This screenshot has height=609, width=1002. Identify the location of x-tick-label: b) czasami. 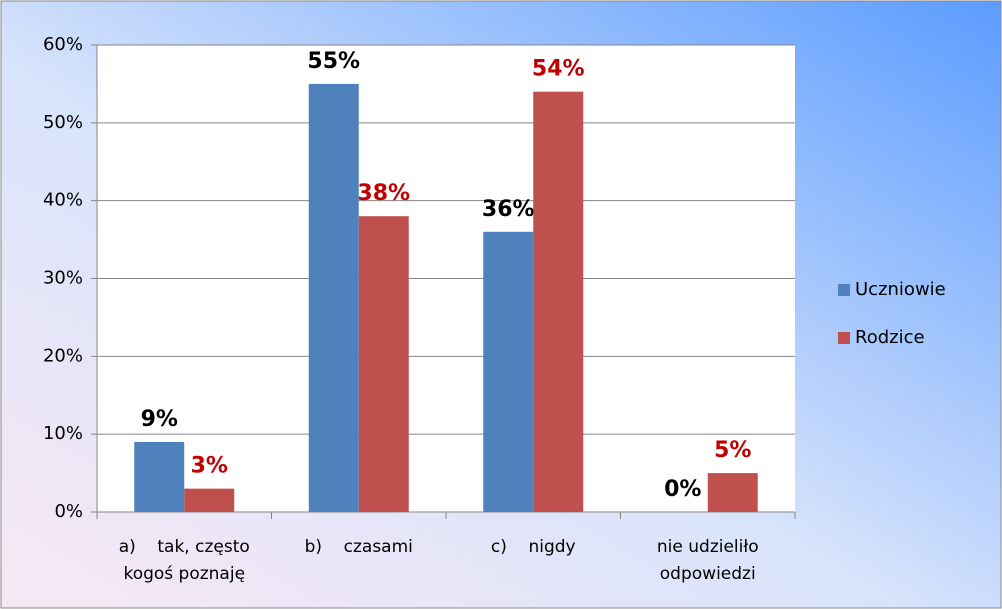
(358, 547).